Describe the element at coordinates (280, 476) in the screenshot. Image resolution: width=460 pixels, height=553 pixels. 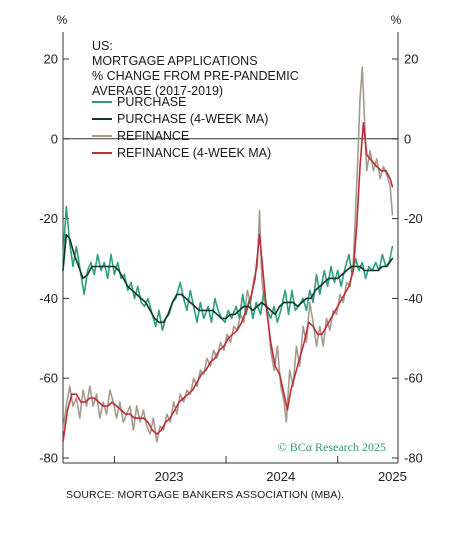
I see `x-tick-label: 2024` at that location.